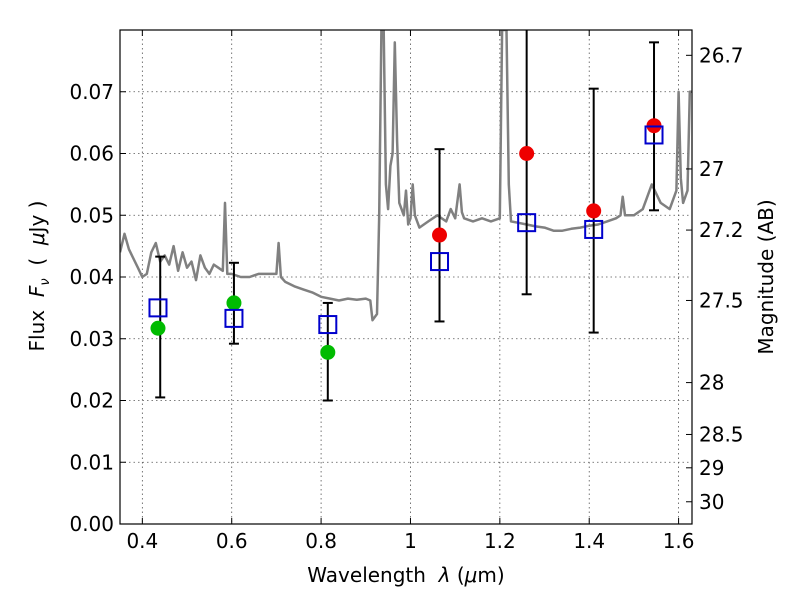 This screenshot has height=600, width=800. I want to click on y2-axis-label: Magnitude (AB), so click(766, 276).